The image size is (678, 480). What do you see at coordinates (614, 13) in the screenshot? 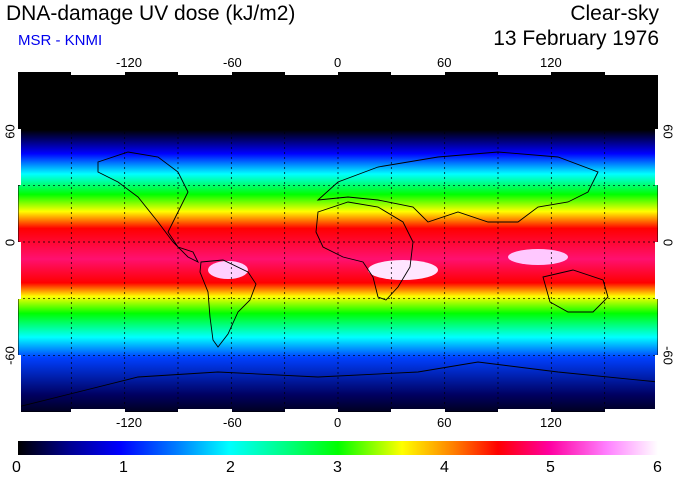
I see `sky-condition-label: Clear-sky` at bounding box center [614, 13].